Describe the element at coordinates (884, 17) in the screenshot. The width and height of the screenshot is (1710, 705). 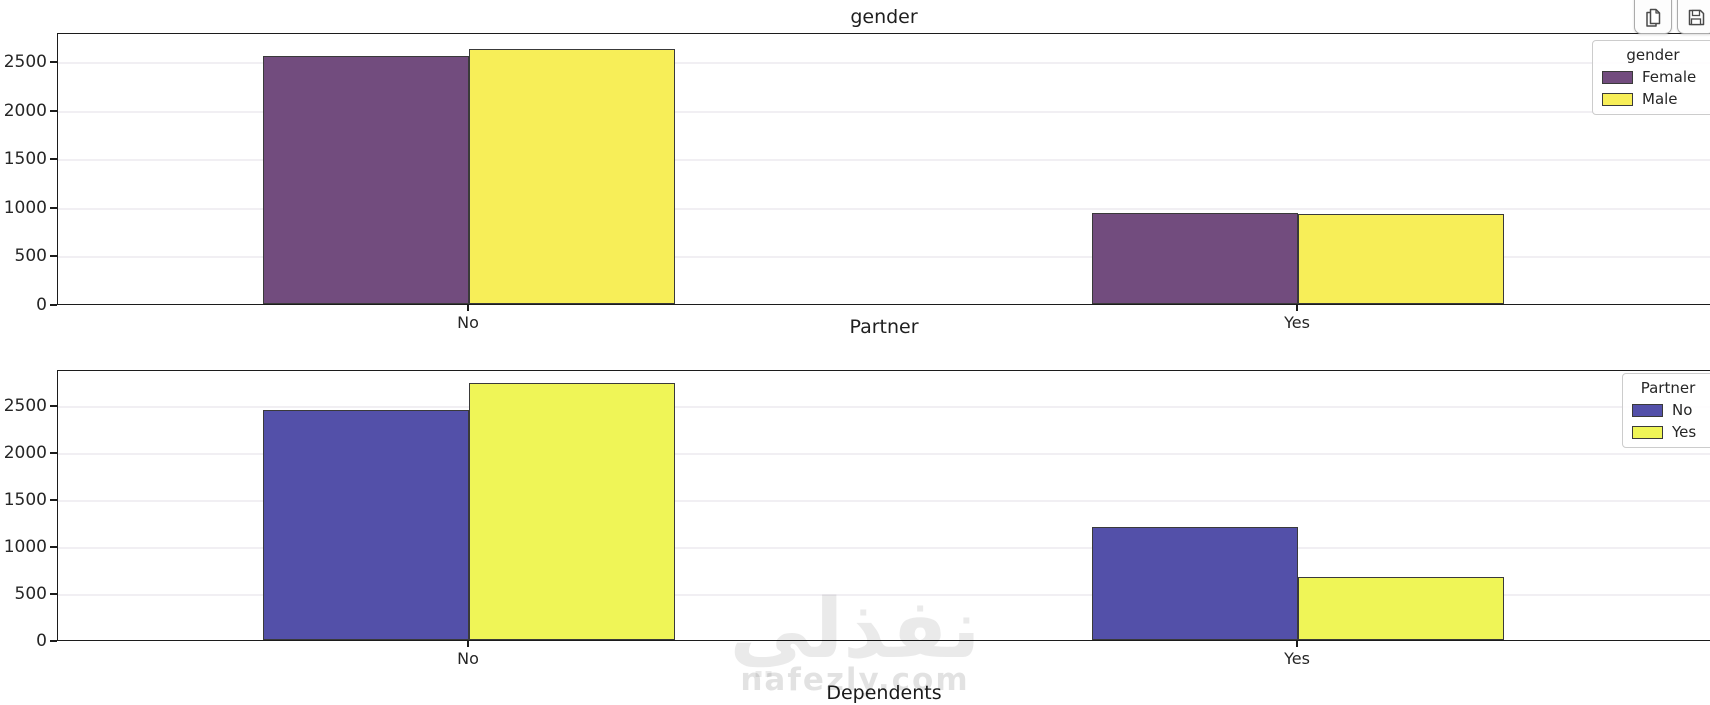
I see `chart-title: gender` at that location.